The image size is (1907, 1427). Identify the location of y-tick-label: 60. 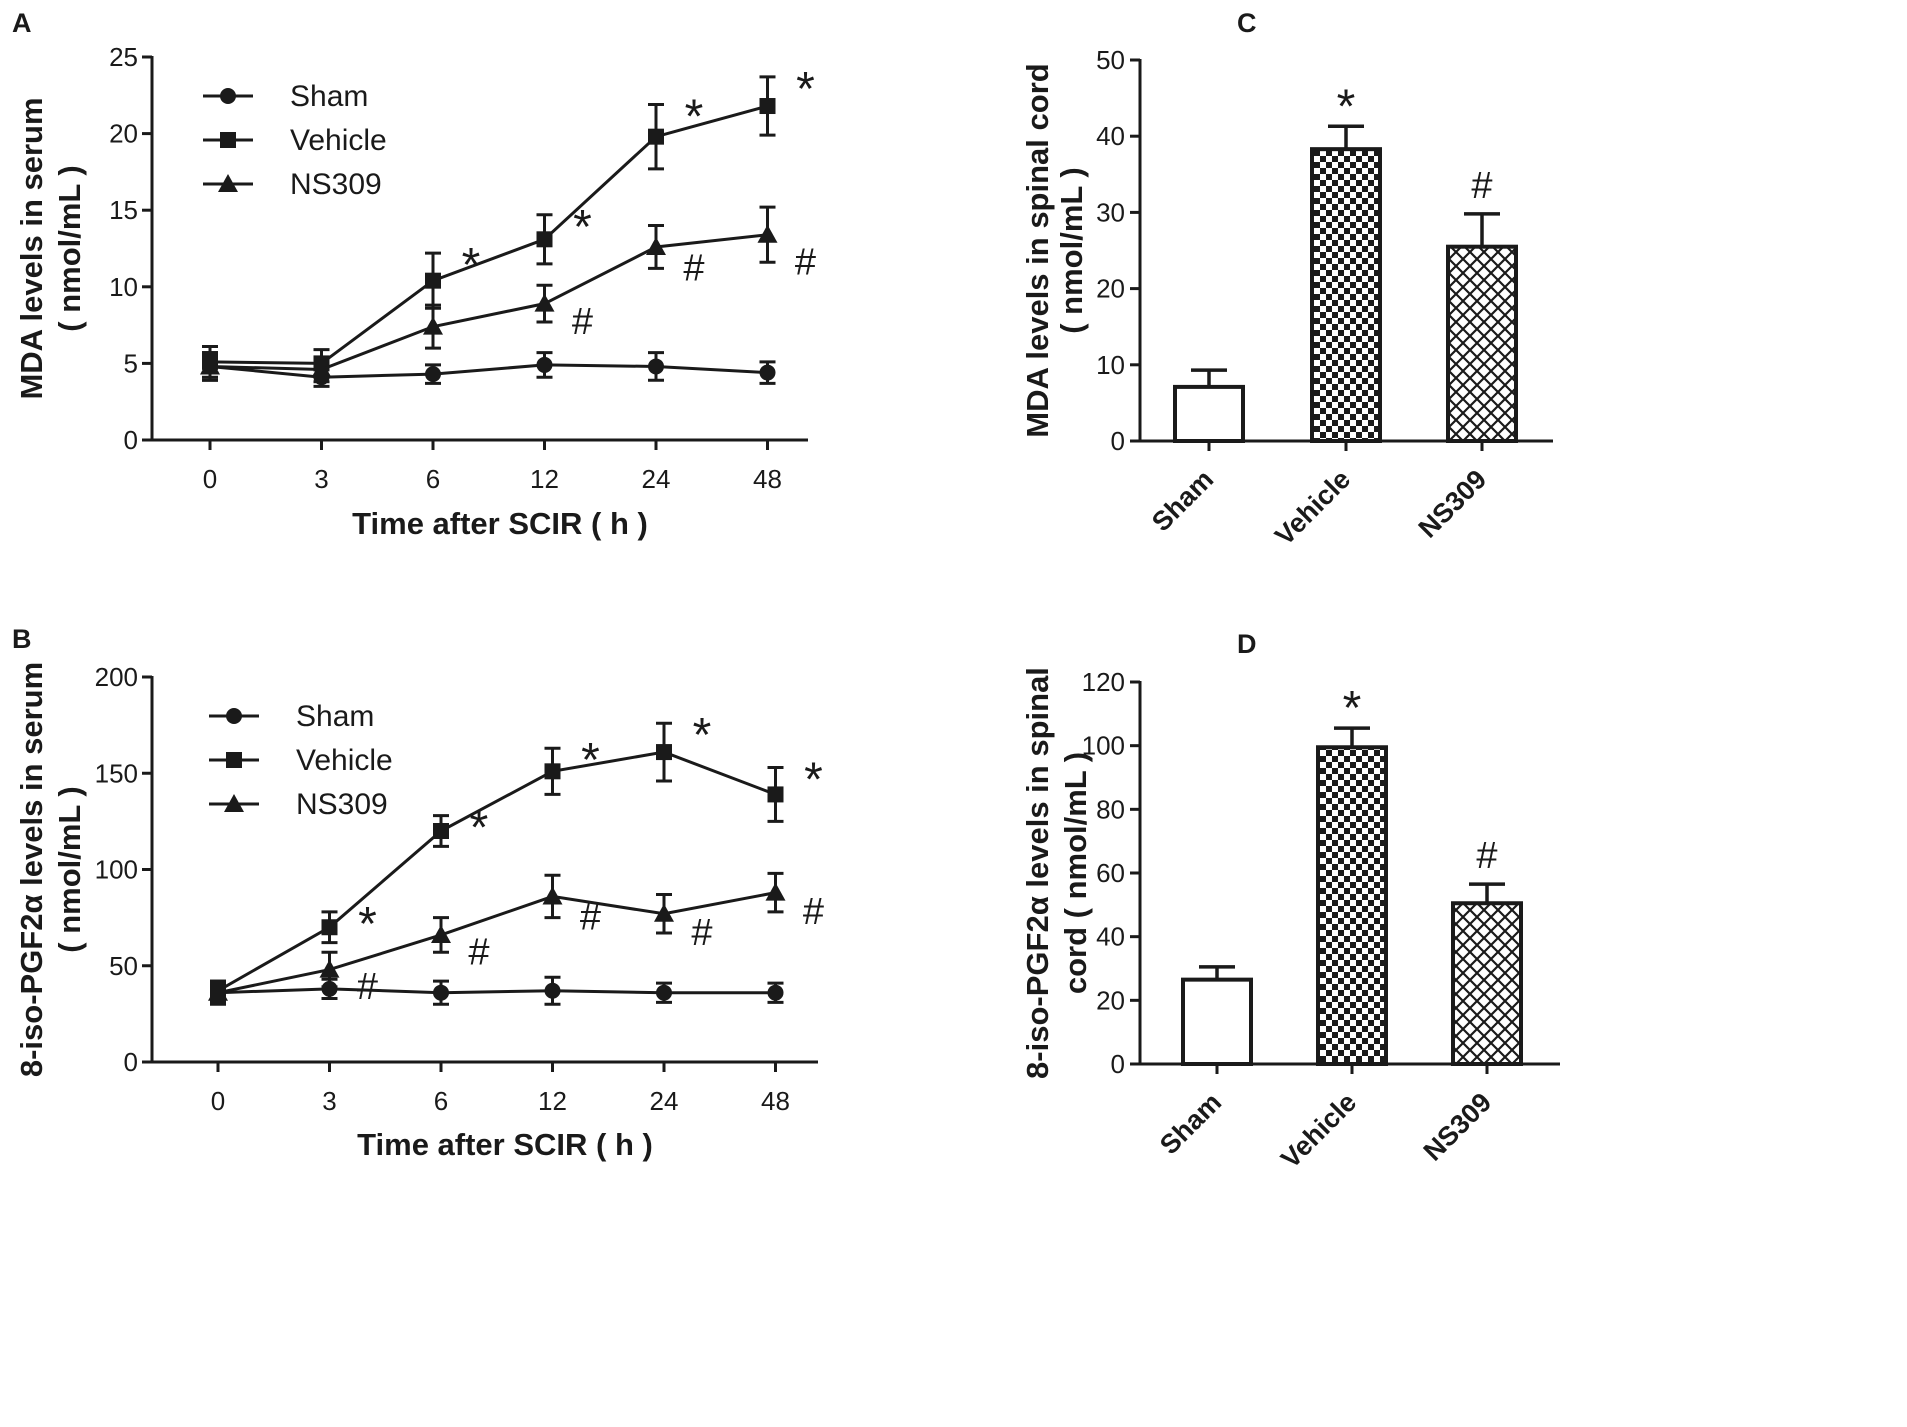
(1110, 873).